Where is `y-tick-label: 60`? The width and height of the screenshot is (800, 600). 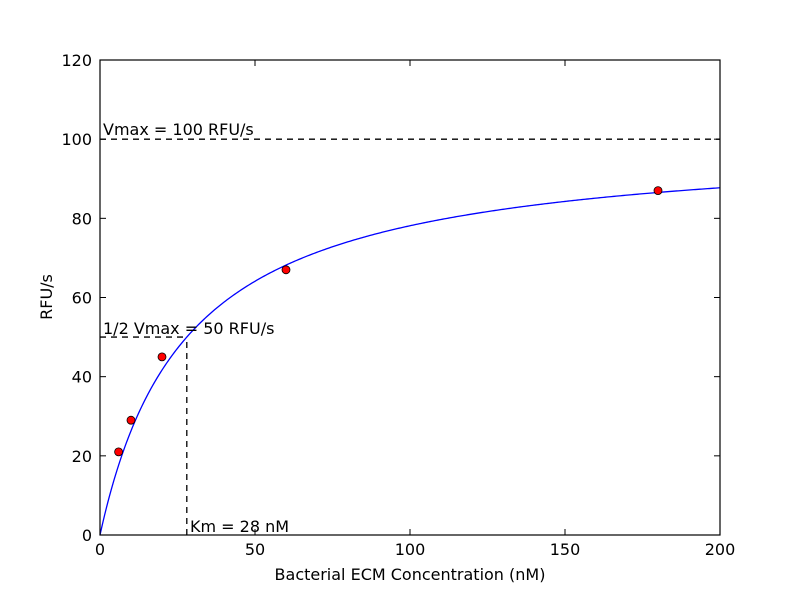 y-tick-label: 60 is located at coordinates (82, 298).